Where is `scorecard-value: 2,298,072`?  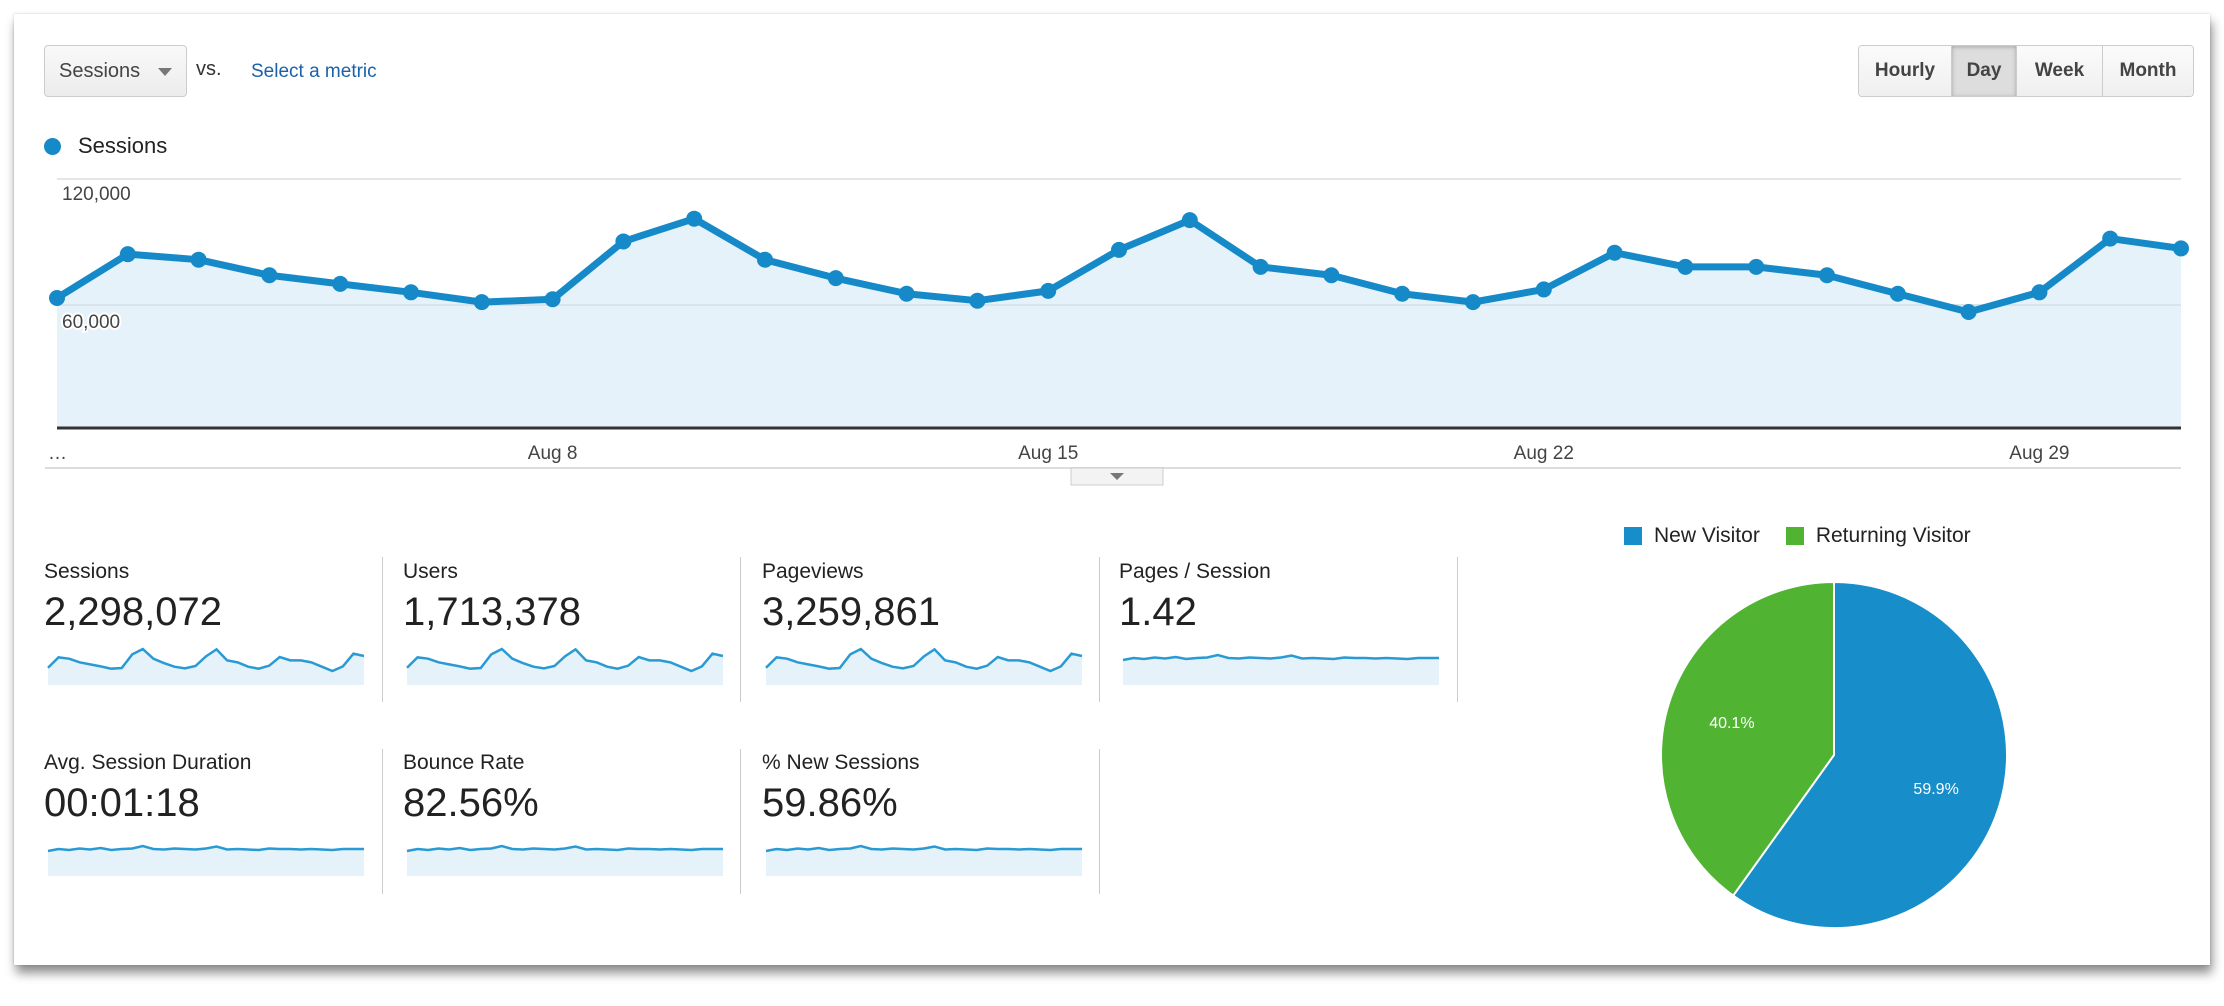 scorecard-value: 2,298,072 is located at coordinates (133, 612).